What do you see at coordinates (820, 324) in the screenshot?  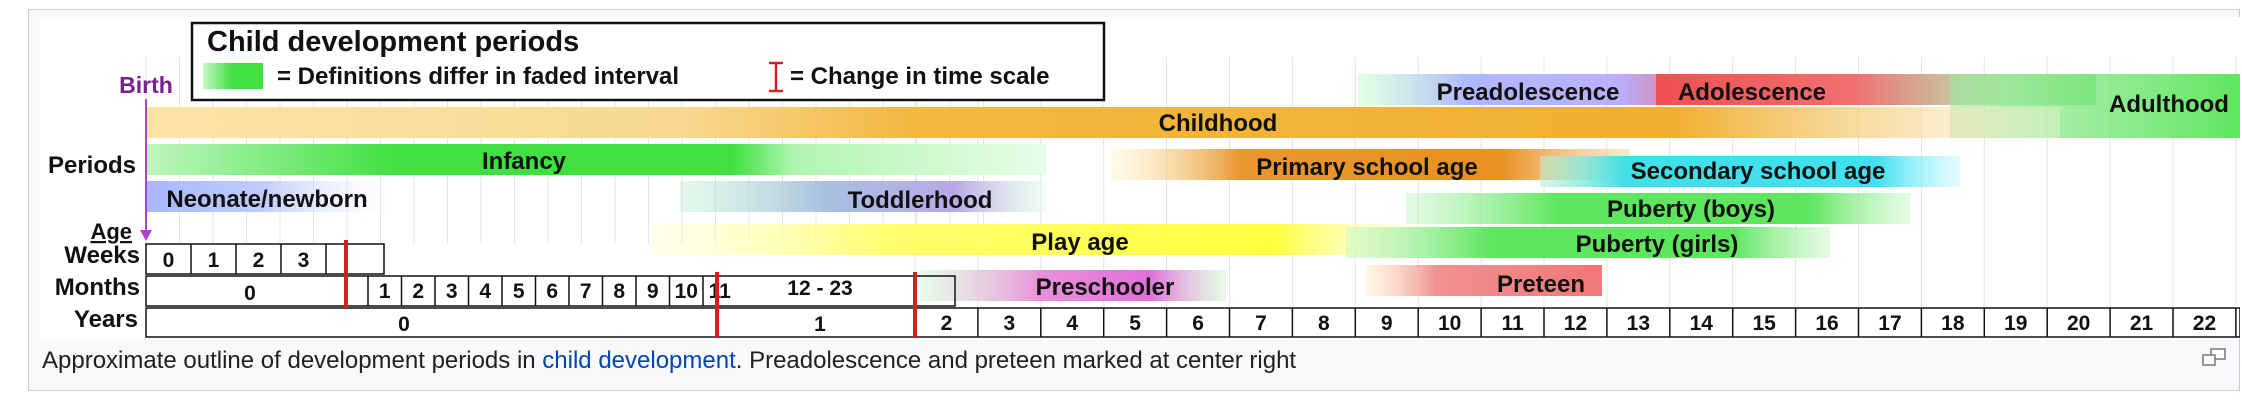 I see `years-second-label: 1` at bounding box center [820, 324].